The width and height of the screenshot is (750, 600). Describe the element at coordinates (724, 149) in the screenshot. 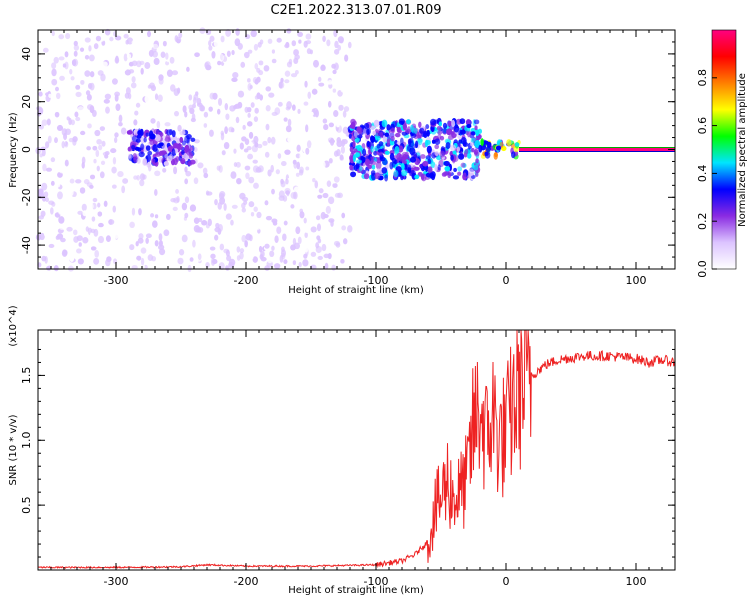

I see `colorbar-frame` at that location.